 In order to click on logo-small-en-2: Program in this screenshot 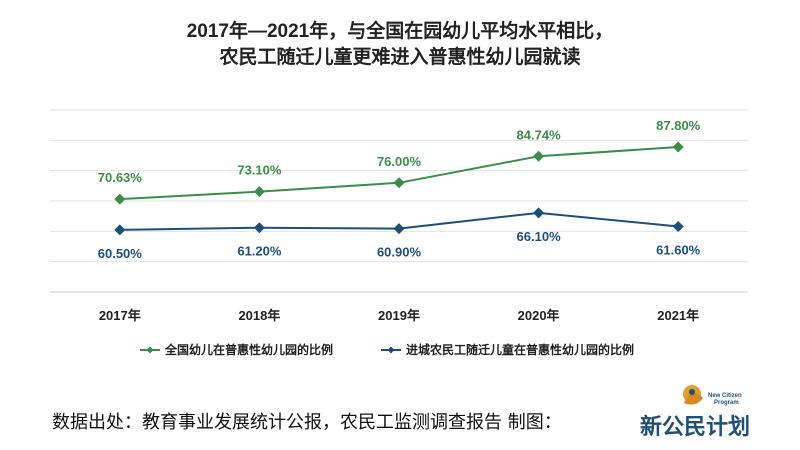, I will do `click(726, 403)`.